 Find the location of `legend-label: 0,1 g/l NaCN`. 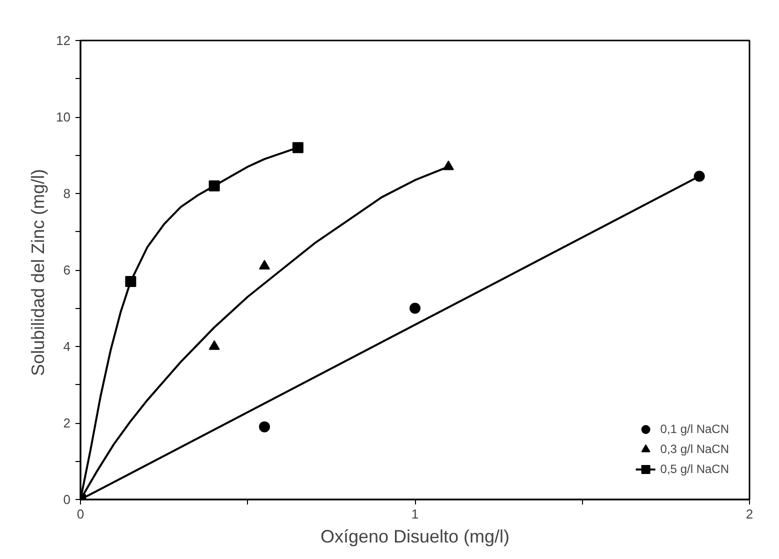

legend-label: 0,1 g/l NaCN is located at coordinates (694, 429).